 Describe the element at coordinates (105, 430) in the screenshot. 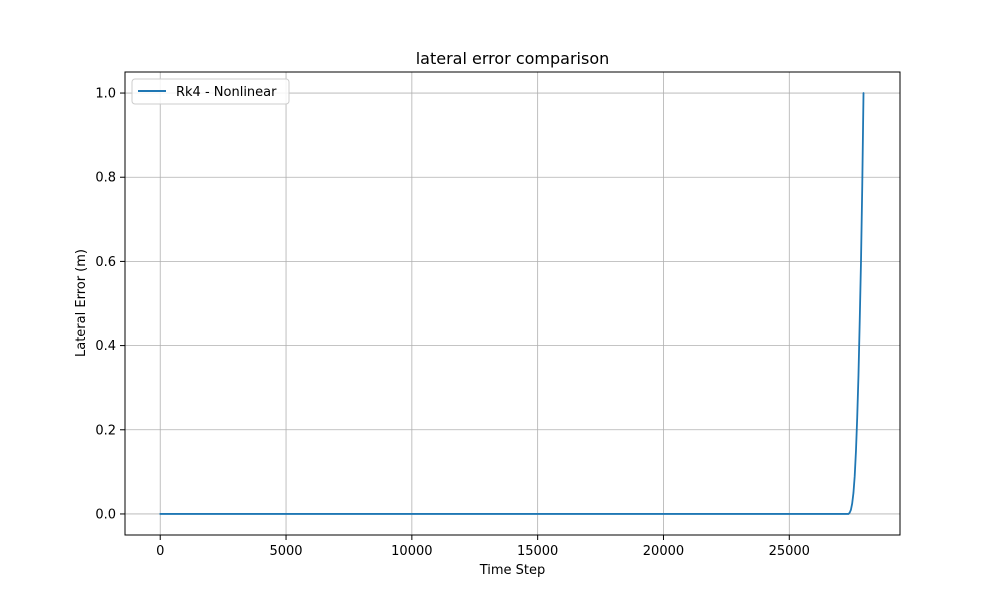

I see `y-tick-label: 0.2` at that location.